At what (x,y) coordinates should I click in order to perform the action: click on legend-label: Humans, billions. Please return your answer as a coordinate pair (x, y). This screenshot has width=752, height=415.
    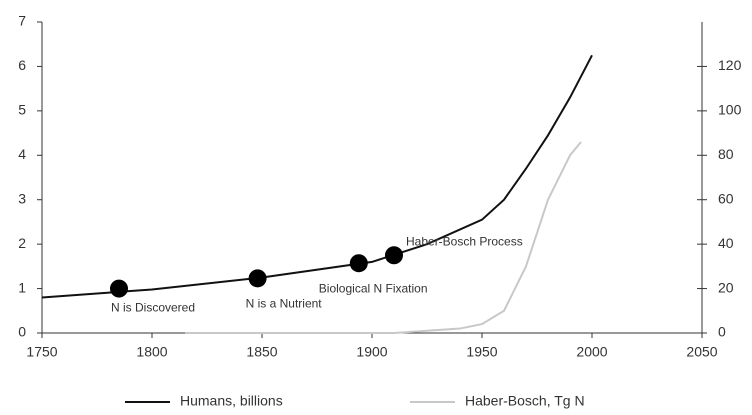
    Looking at the image, I should click on (231, 401).